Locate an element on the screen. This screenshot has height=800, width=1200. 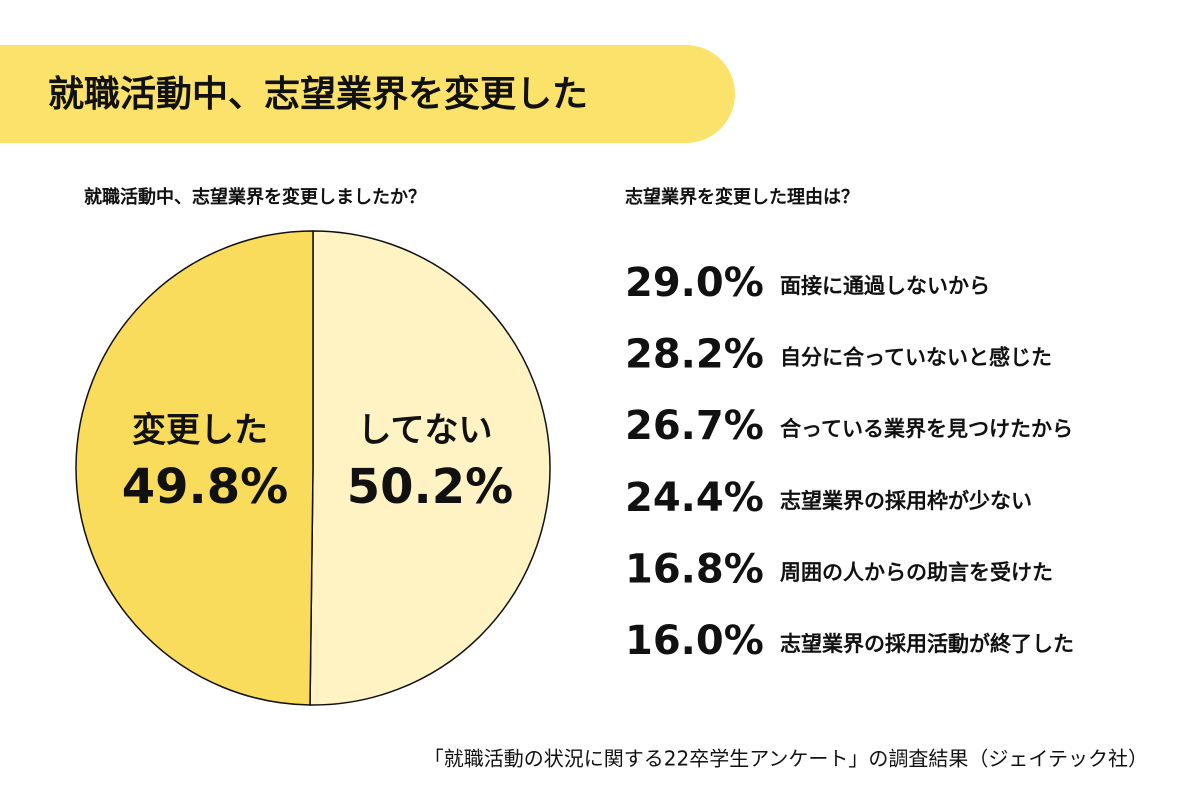
slice-value: 50.2% is located at coordinates (430, 487).